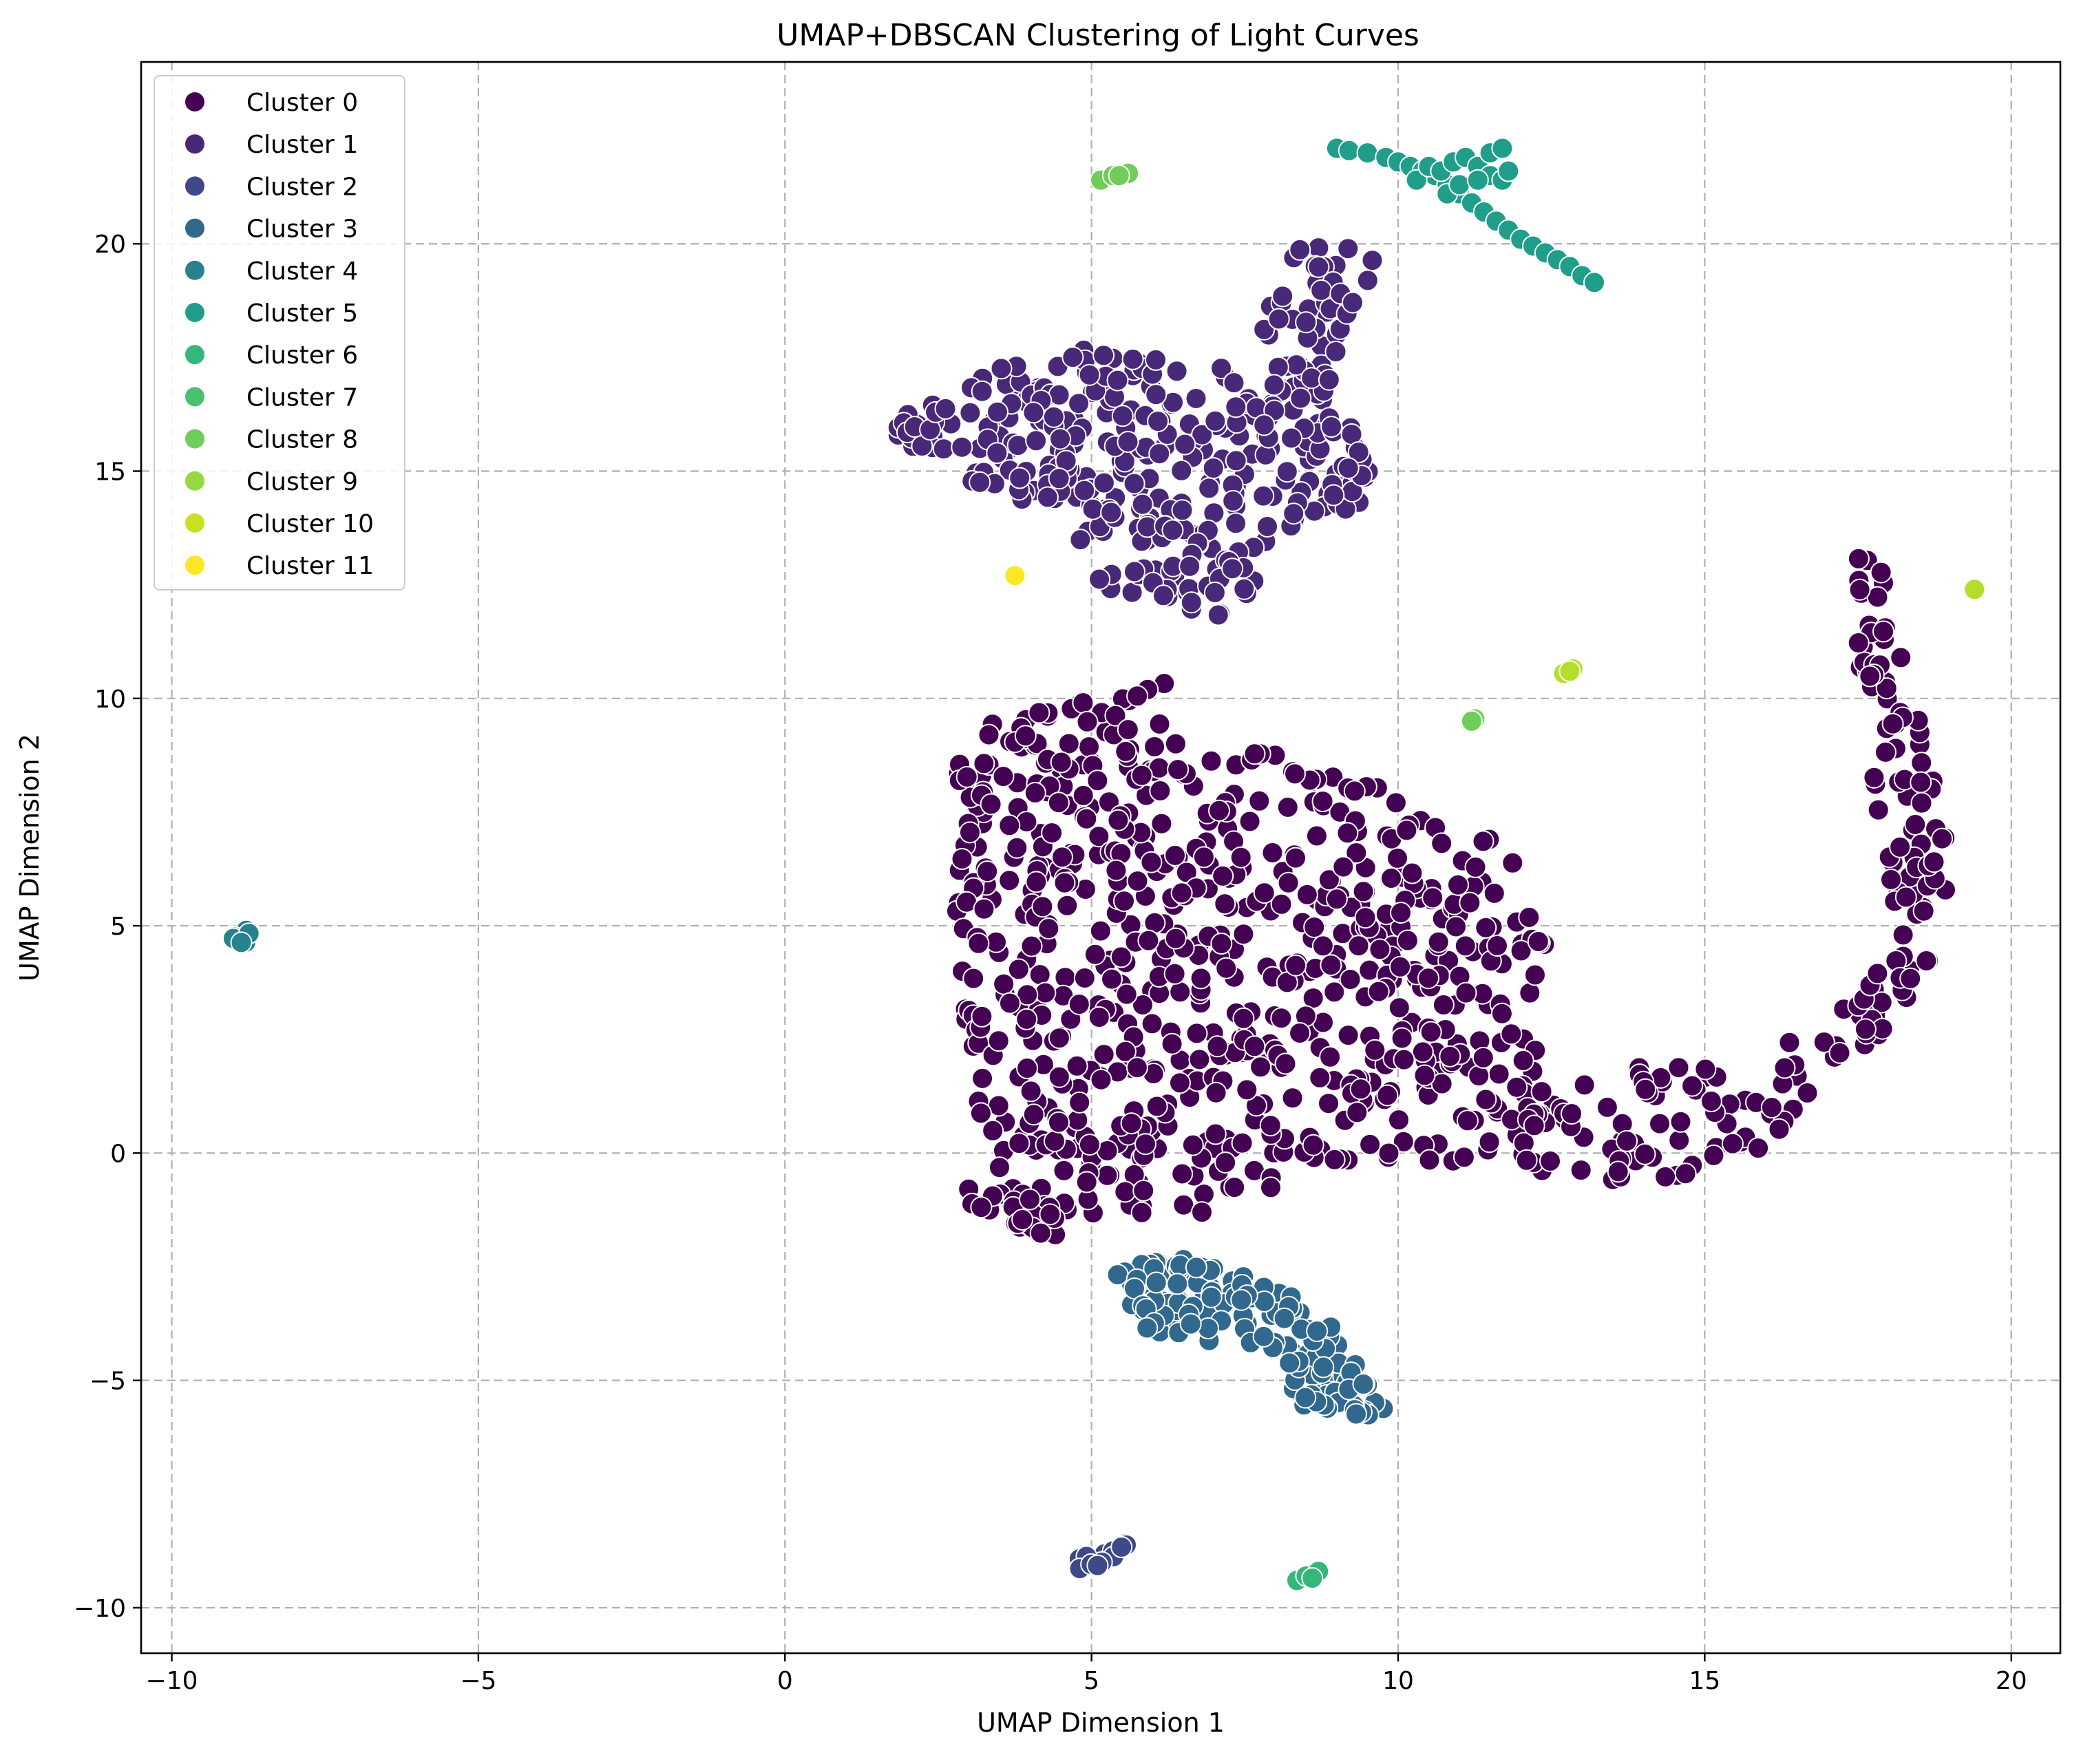 The height and width of the screenshot is (1764, 2081). Describe the element at coordinates (271, 397) in the screenshot. I see `legend-item: Cluster 7` at that location.